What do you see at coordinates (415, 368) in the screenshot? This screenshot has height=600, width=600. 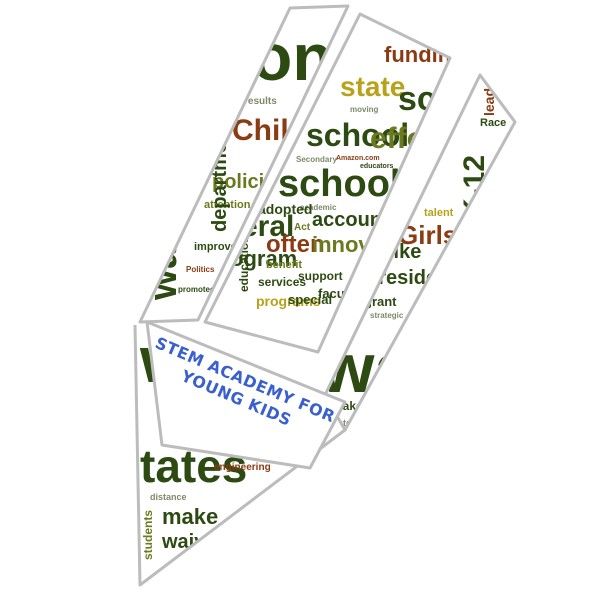 I see `wc-education-c: waive` at bounding box center [415, 368].